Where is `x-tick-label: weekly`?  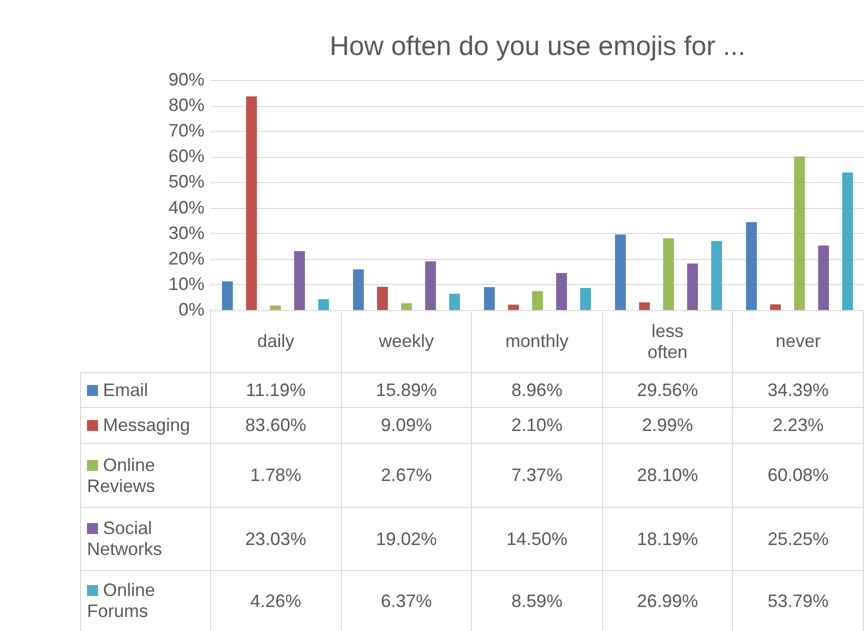 x-tick-label: weekly is located at coordinates (406, 341).